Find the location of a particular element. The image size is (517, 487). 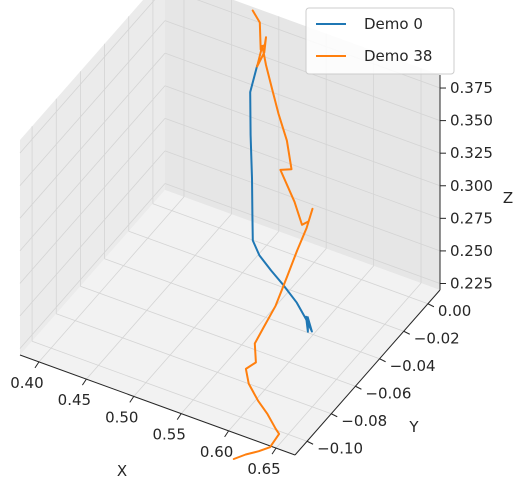

z-tick-label-5: 0.350 is located at coordinates (471, 121).